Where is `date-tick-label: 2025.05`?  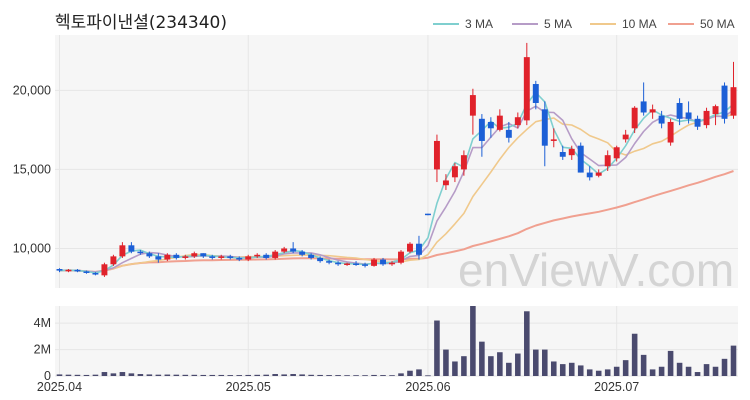 date-tick-label: 2025.05 is located at coordinates (248, 387).